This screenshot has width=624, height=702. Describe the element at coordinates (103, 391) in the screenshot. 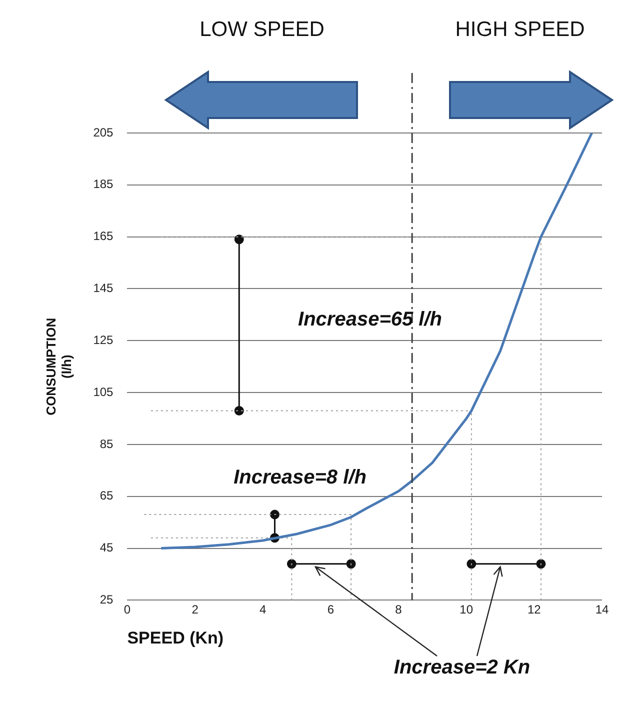

I see `y-tick-label: 105` at that location.